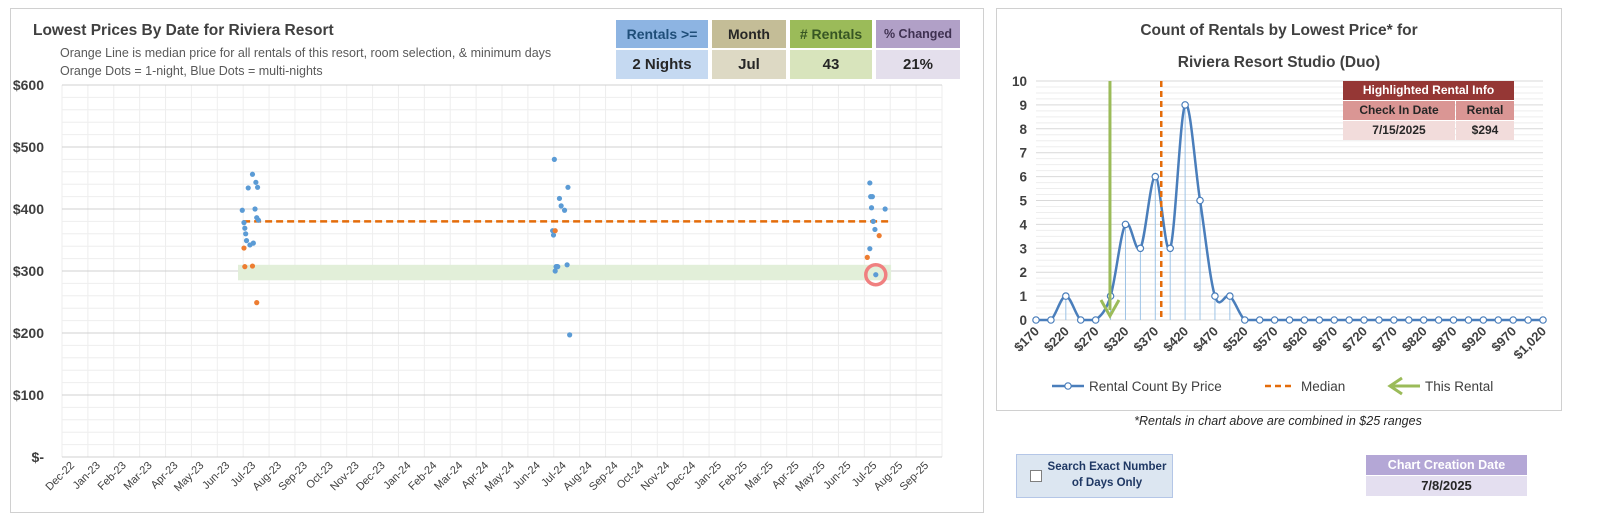  Describe the element at coordinates (662, 34) in the screenshot. I see `kpi-label: Rentals >=` at that location.